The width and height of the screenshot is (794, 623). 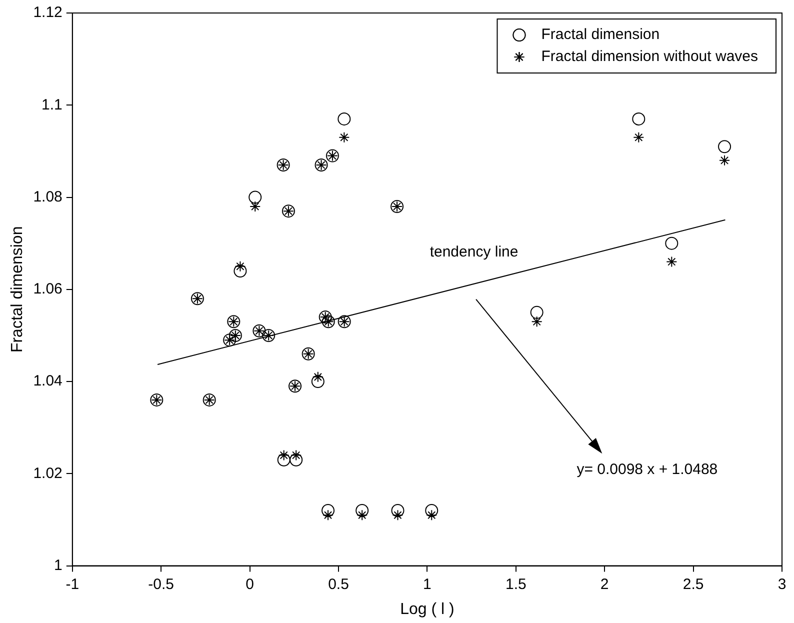 I want to click on x-axis-title: Log ( l ), so click(x=427, y=609).